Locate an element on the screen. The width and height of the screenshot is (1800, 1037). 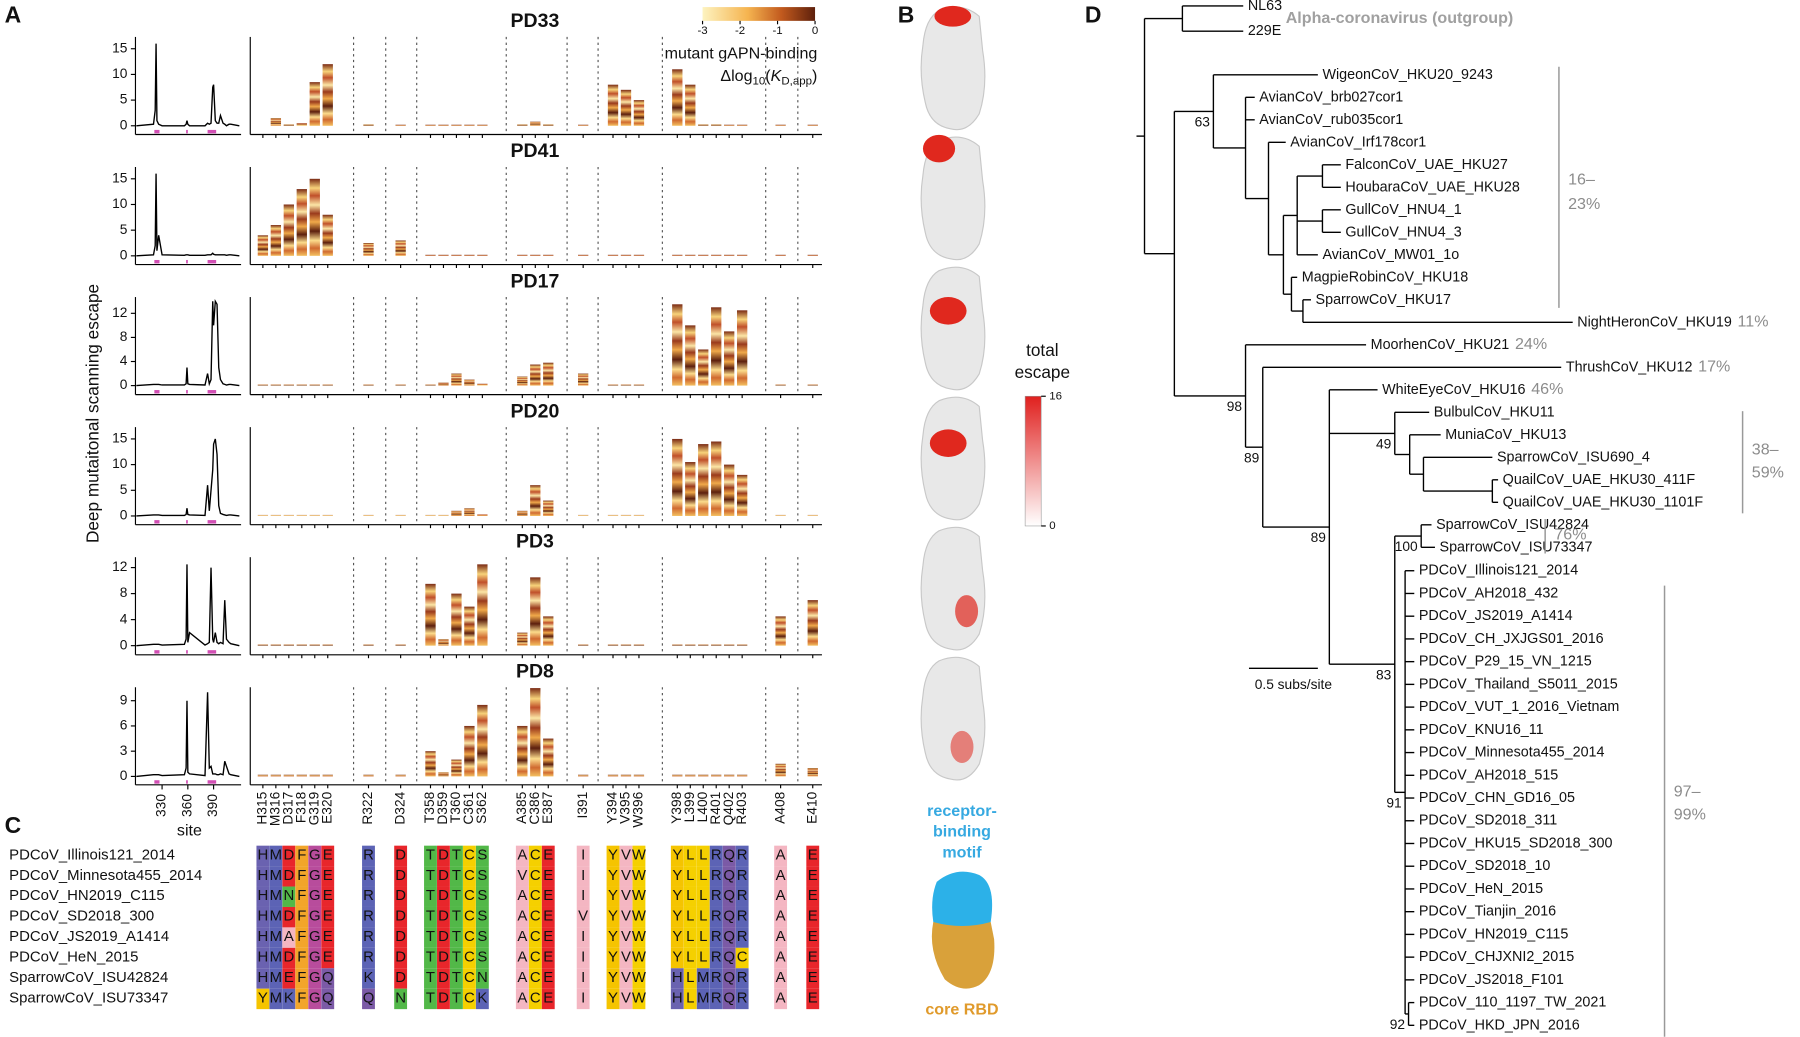
leaf-name: PDCoV_CHN_GD16_05 is located at coordinates (1497, 798).